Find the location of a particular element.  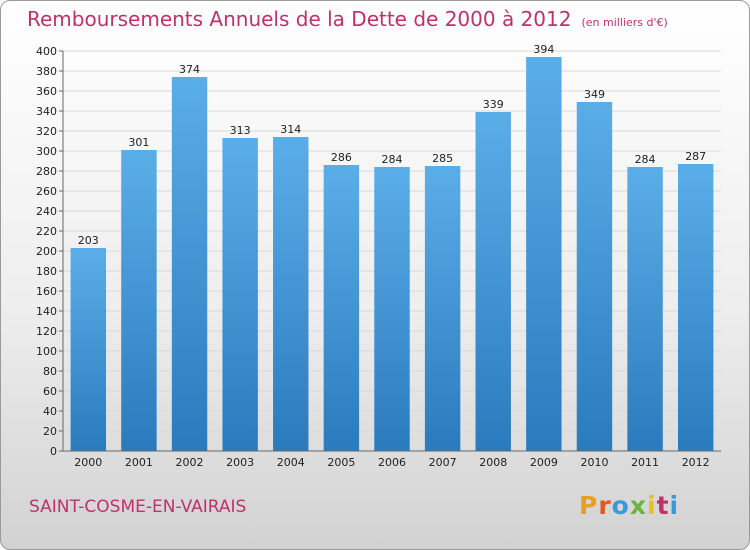

commune-name: SAINT-COSME-EN-VAIRAIS is located at coordinates (138, 507).